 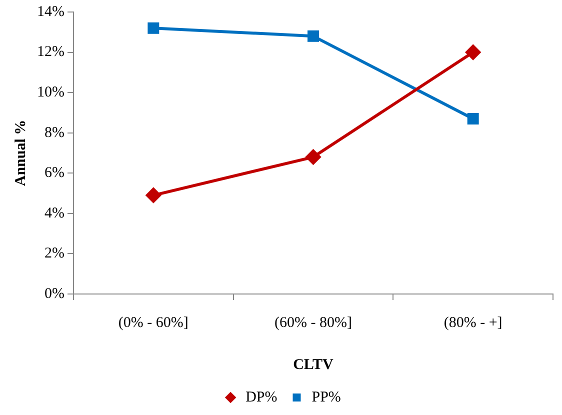 What do you see at coordinates (153, 322) in the screenshot?
I see `x-tick-label: (0% - 60%]` at bounding box center [153, 322].